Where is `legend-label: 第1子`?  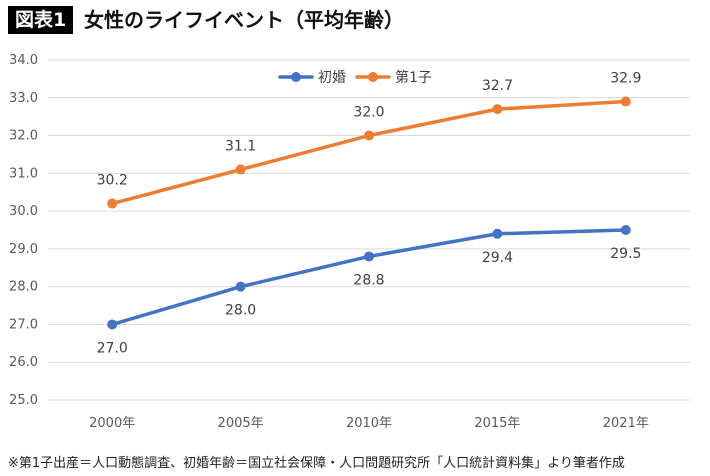
legend-label: 第1子 is located at coordinates (413, 77).